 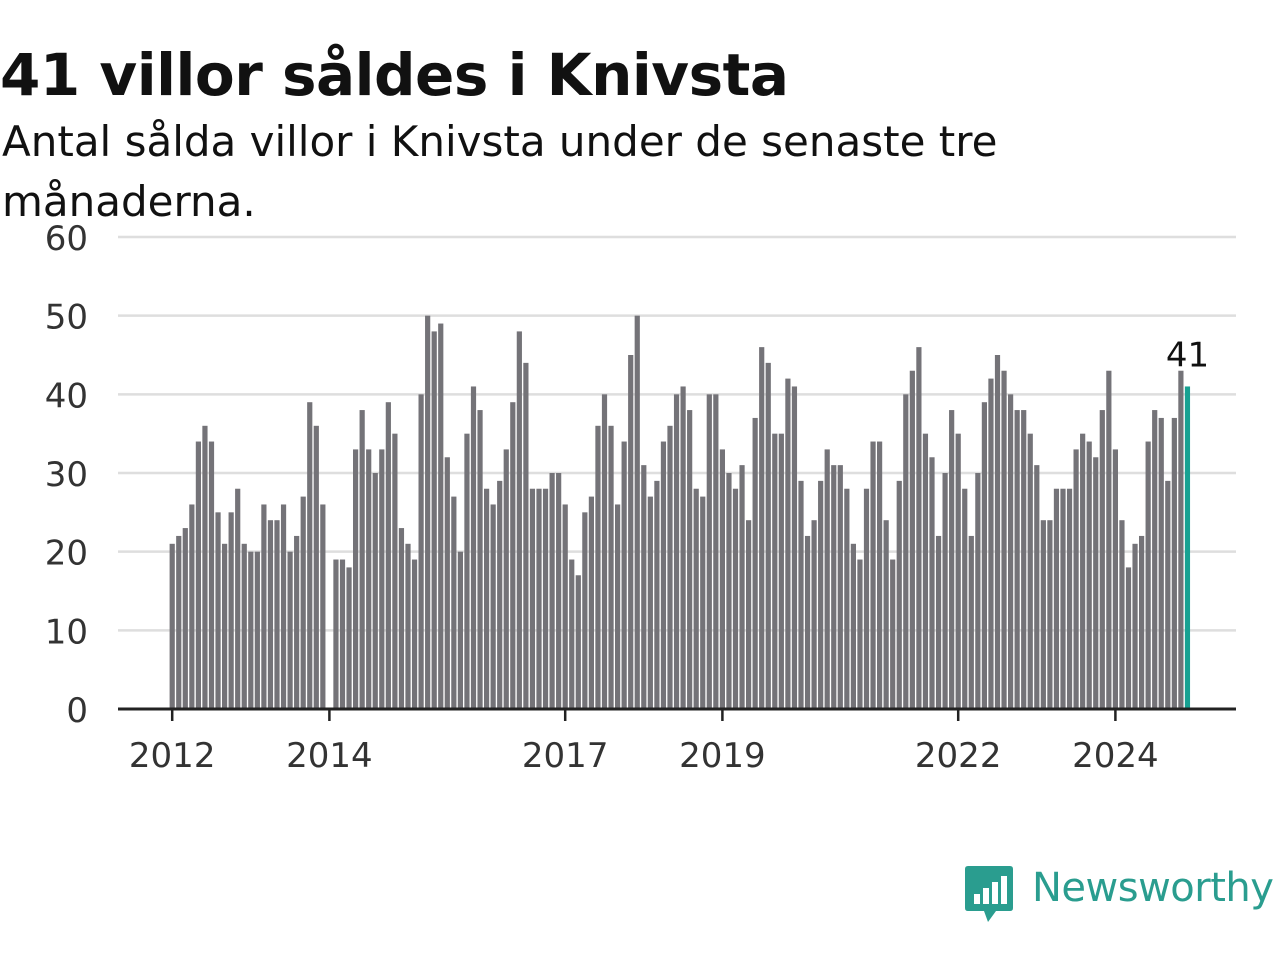 What do you see at coordinates (1187, 547) in the screenshot?
I see `bar-highlight` at bounding box center [1187, 547].